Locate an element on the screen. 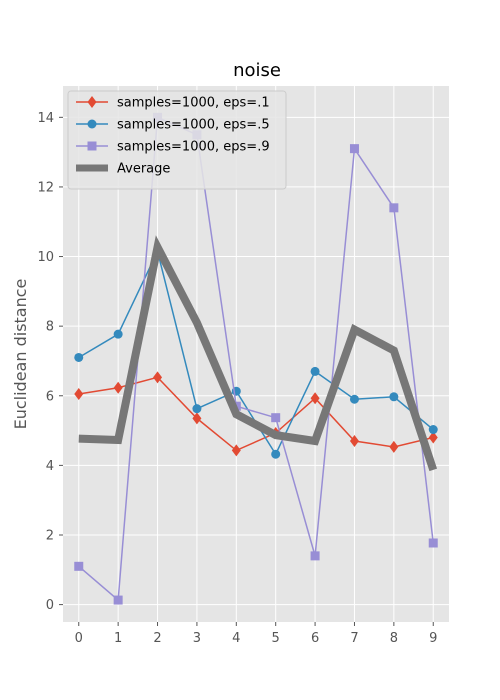  y-tick-label: 0 is located at coordinates (50, 605).